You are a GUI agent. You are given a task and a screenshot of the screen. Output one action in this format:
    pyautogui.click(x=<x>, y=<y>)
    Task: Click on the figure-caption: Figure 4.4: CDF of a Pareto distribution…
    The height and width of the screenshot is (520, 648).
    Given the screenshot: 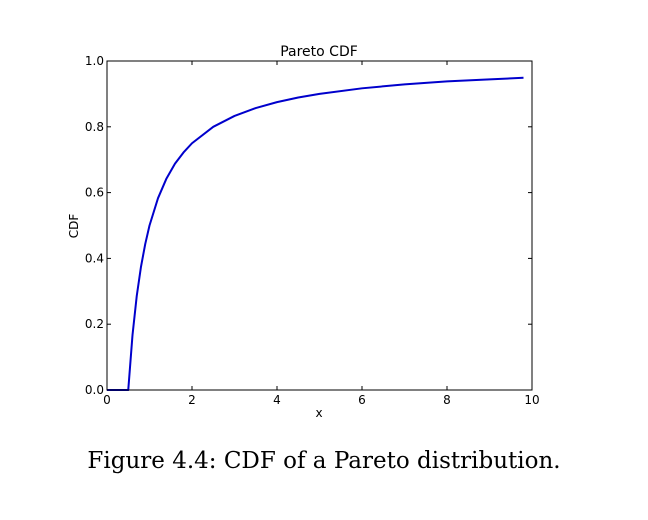 What is the action you would take?
    pyautogui.click(x=324, y=461)
    